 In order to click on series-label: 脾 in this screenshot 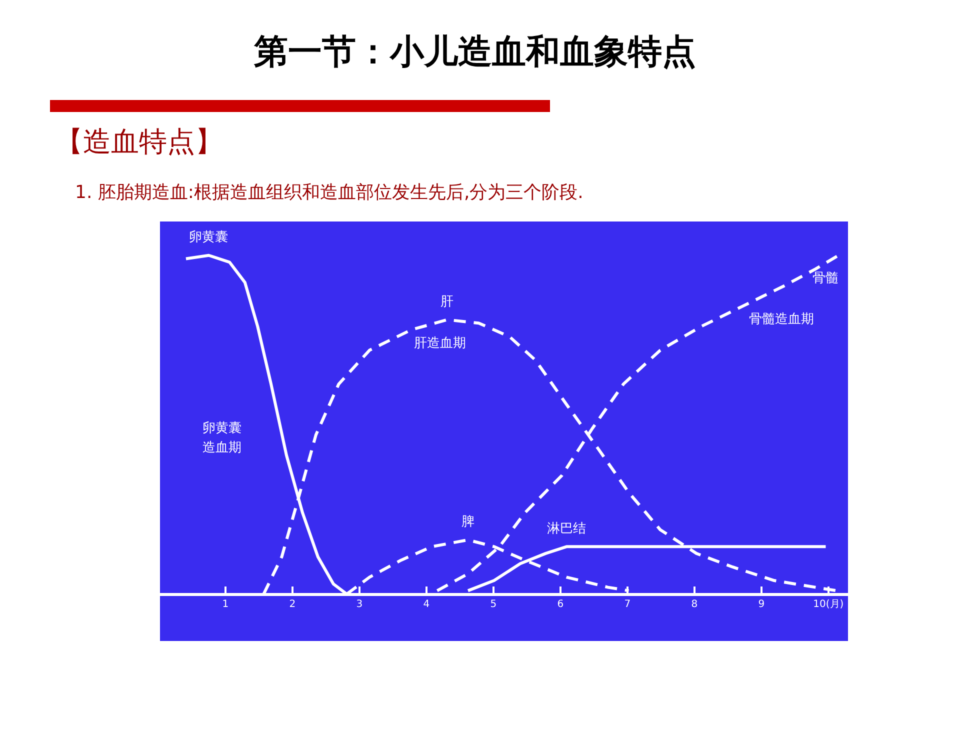, I will do `click(467, 522)`.